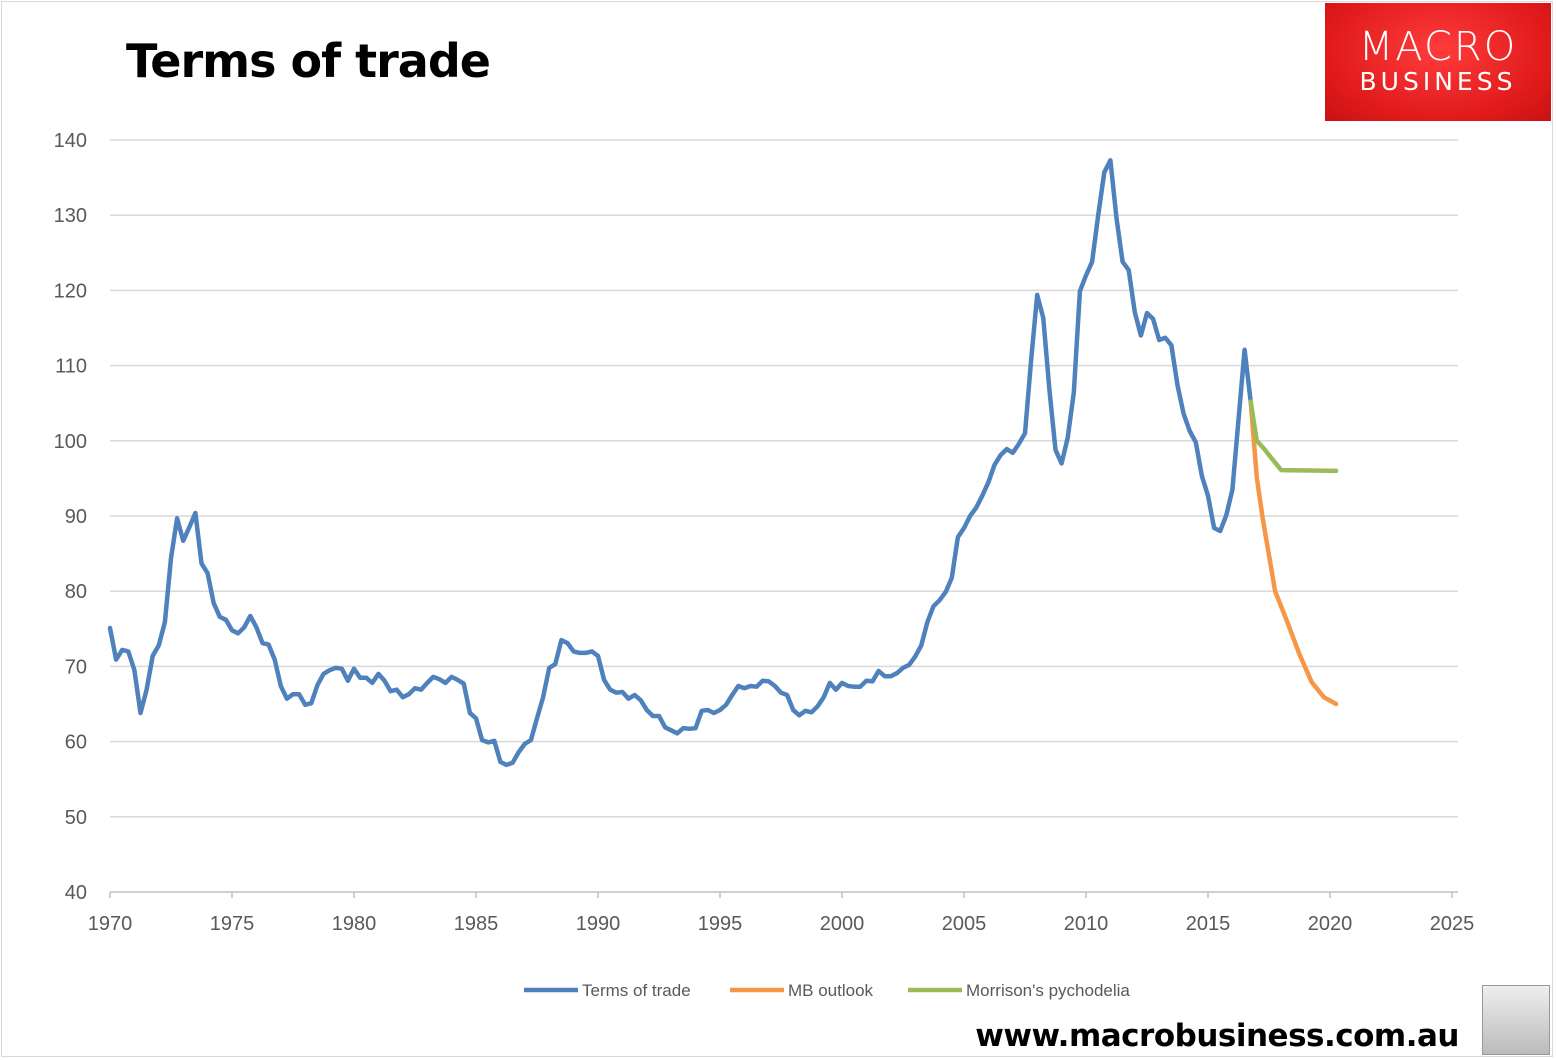  Describe the element at coordinates (308, 61) in the screenshot. I see `chart-title: Terms of trade` at that location.